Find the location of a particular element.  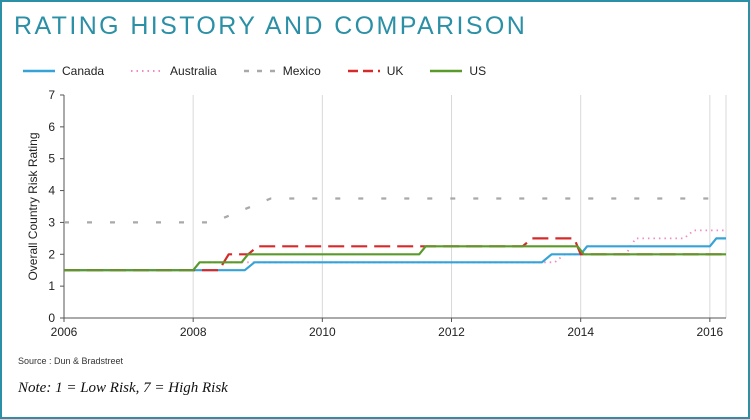

legend-label-us: US is located at coordinates (478, 71).